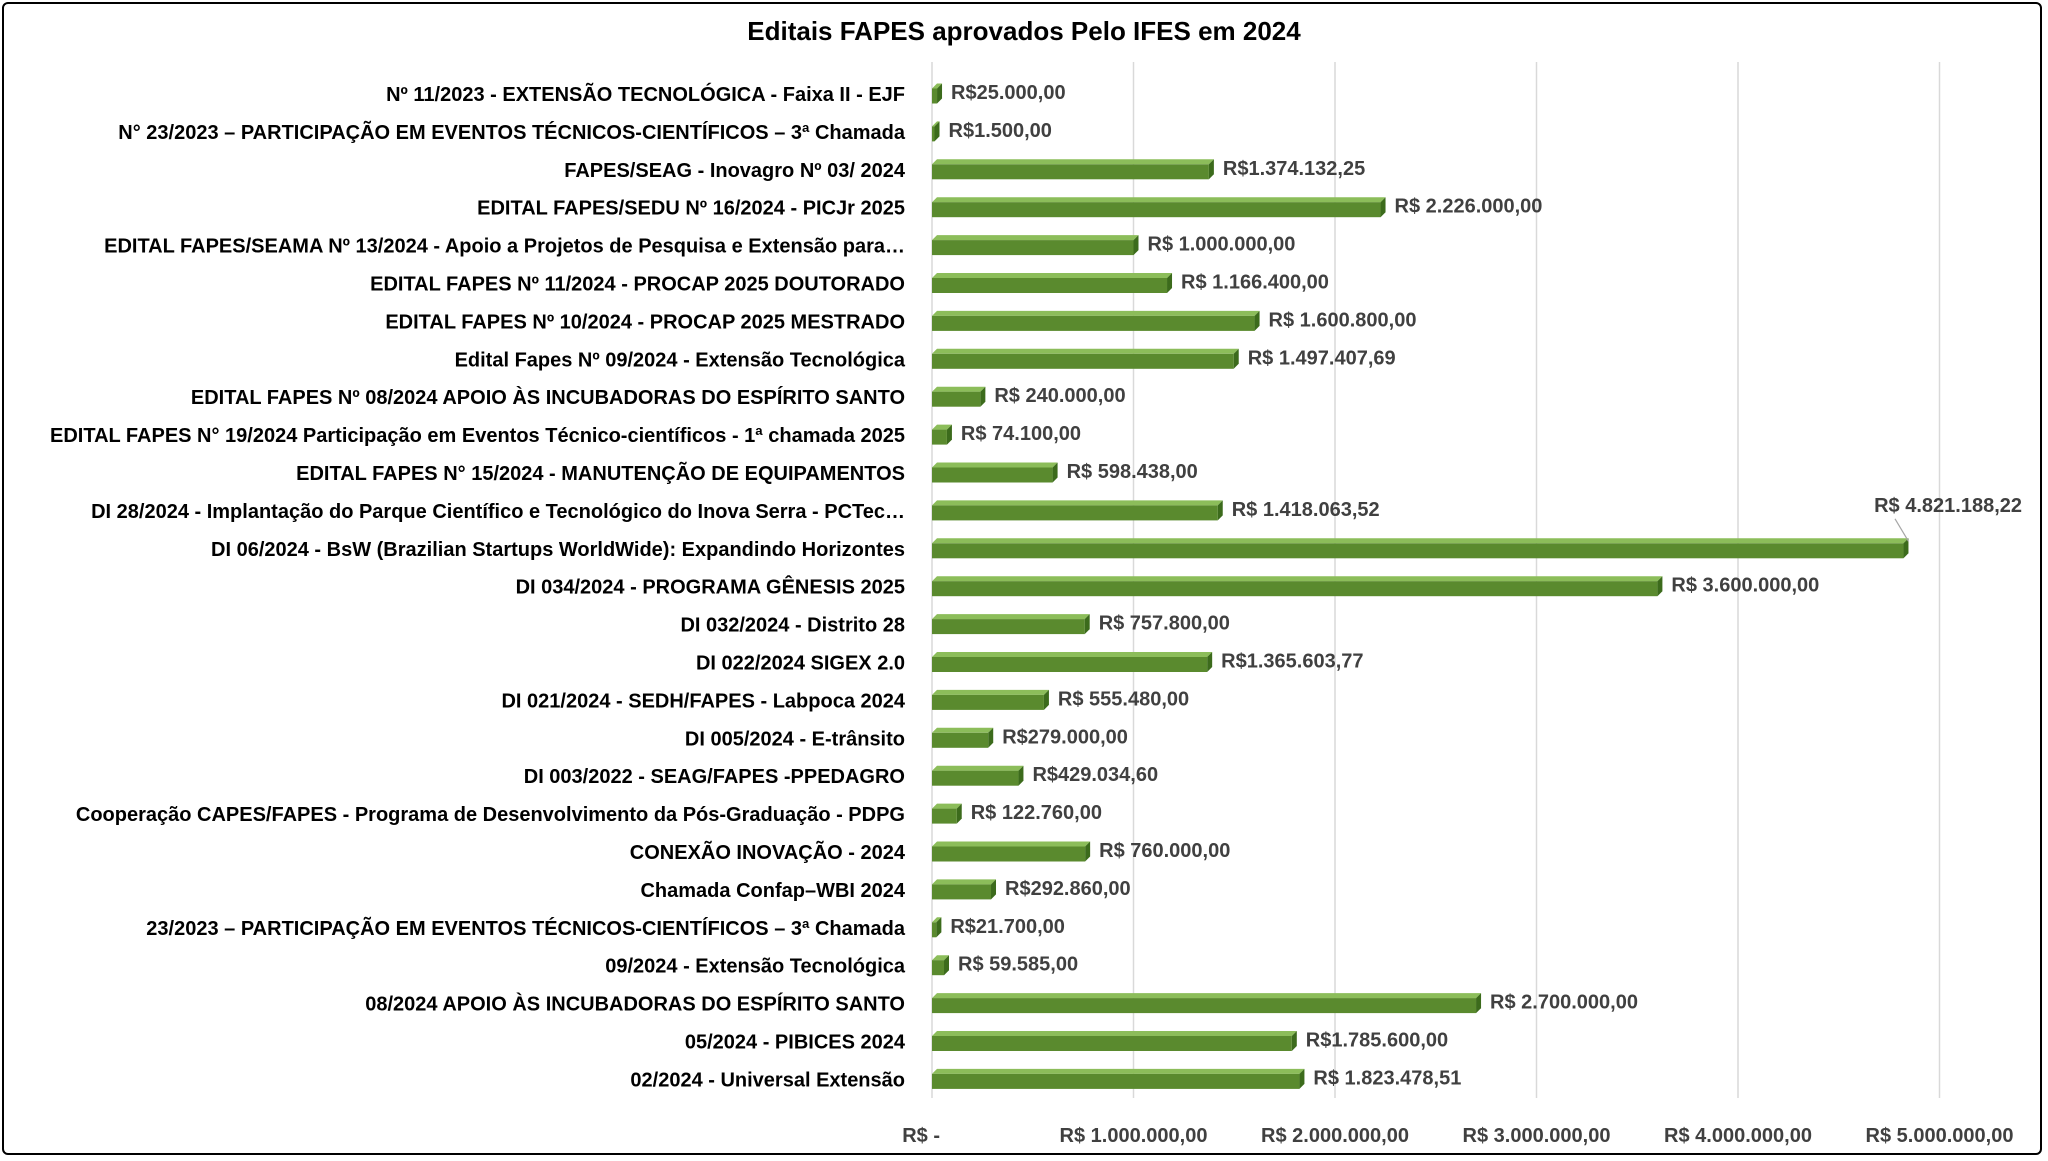 This screenshot has height=1161, width=2048. Describe the element at coordinates (1564, 1003) in the screenshot. I see `data-label: R$ 2.700.000,00` at that location.